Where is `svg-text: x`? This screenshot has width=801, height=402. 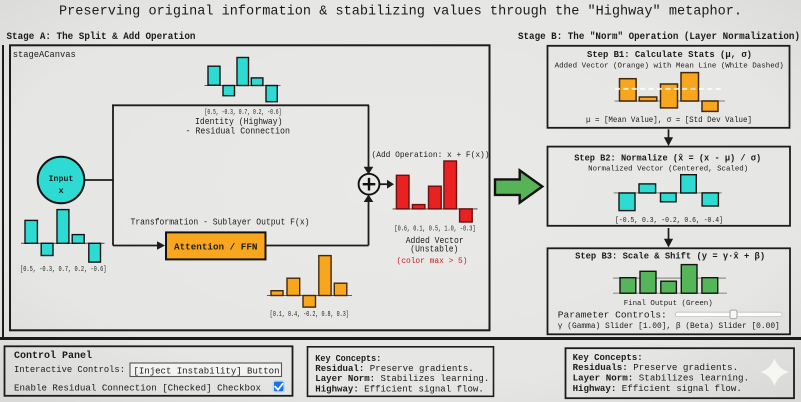 svg-text: x is located at coordinates (61, 191).